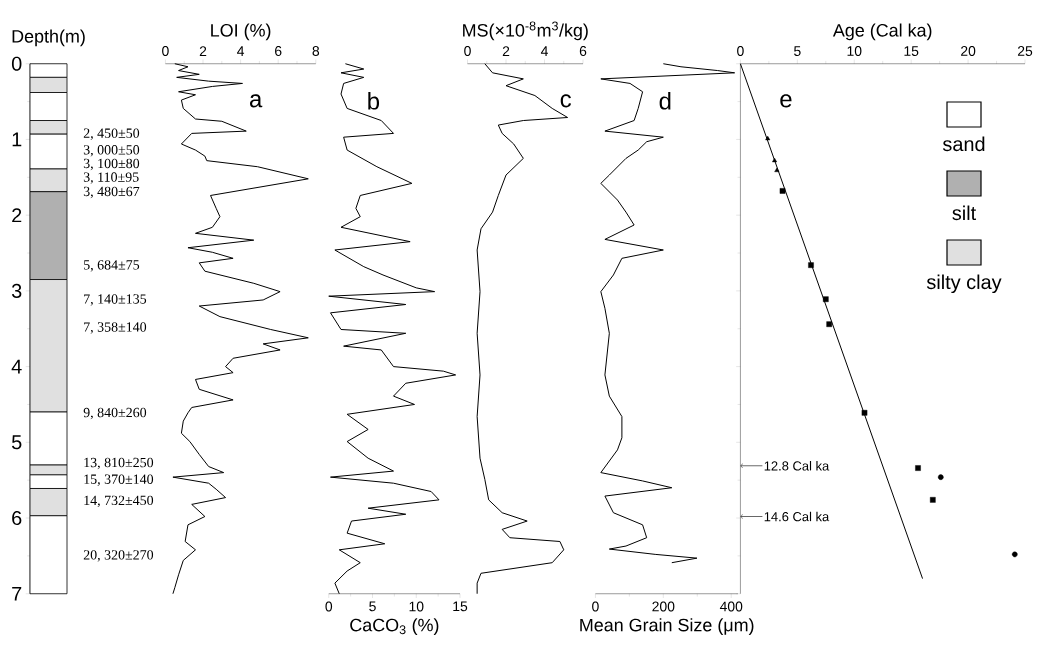 The height and width of the screenshot is (651, 1037). What do you see at coordinates (16, 442) in the screenshot?
I see `y-tick-label: 5` at bounding box center [16, 442].